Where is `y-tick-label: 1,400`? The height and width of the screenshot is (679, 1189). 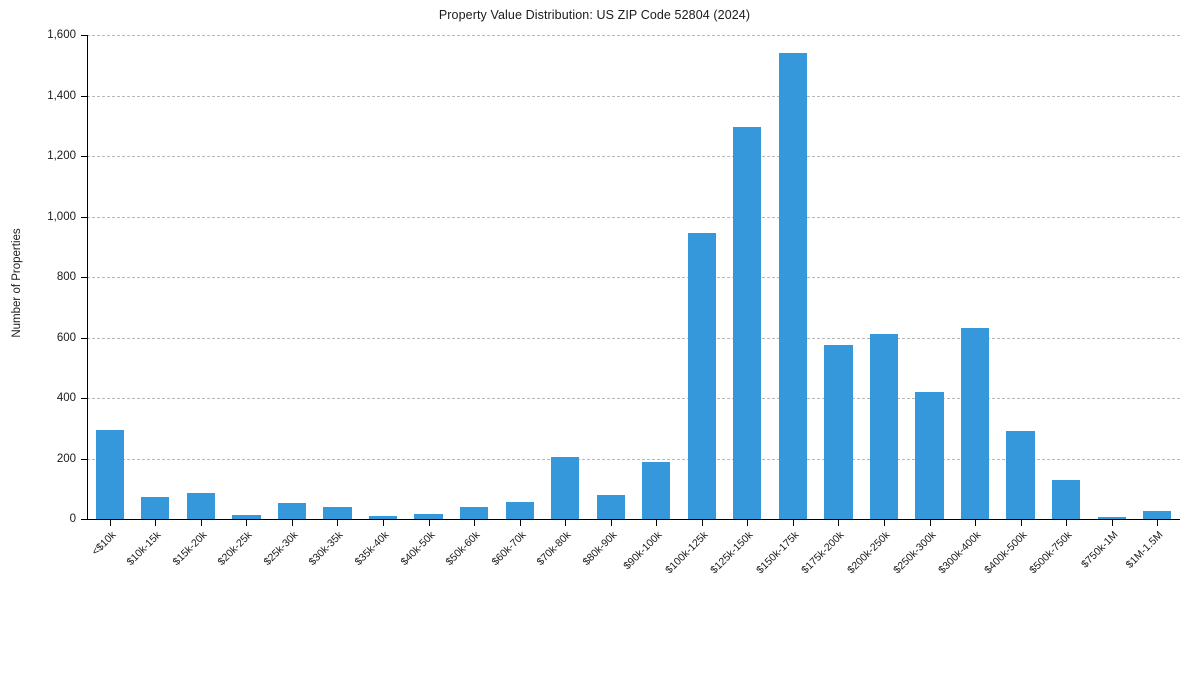 y-tick-label: 1,400 is located at coordinates (61, 95).